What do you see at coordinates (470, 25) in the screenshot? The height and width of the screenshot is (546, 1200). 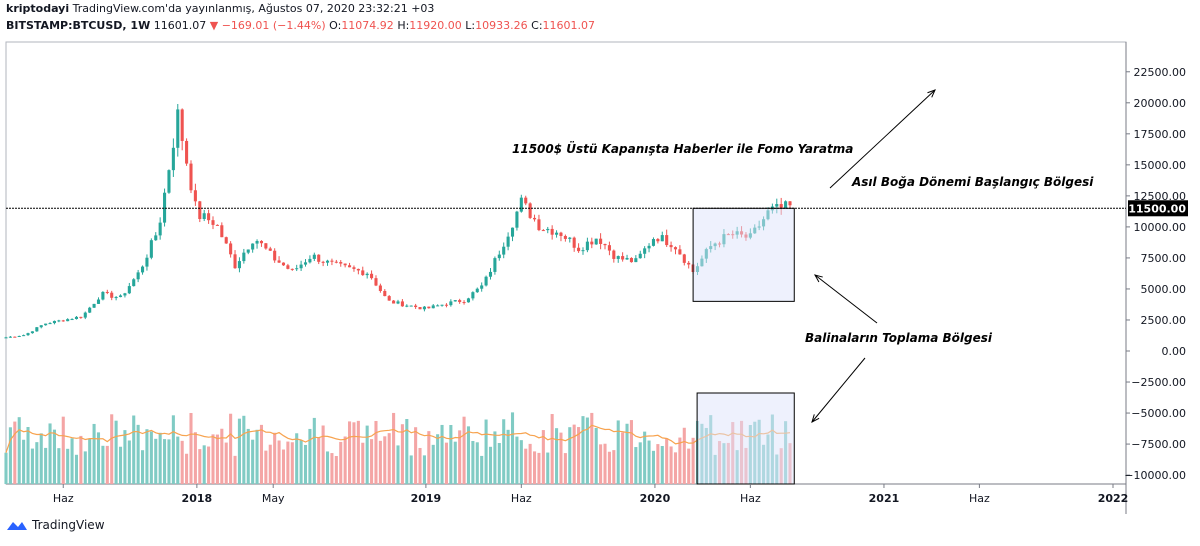 I see `low-label: L:` at bounding box center [470, 25].